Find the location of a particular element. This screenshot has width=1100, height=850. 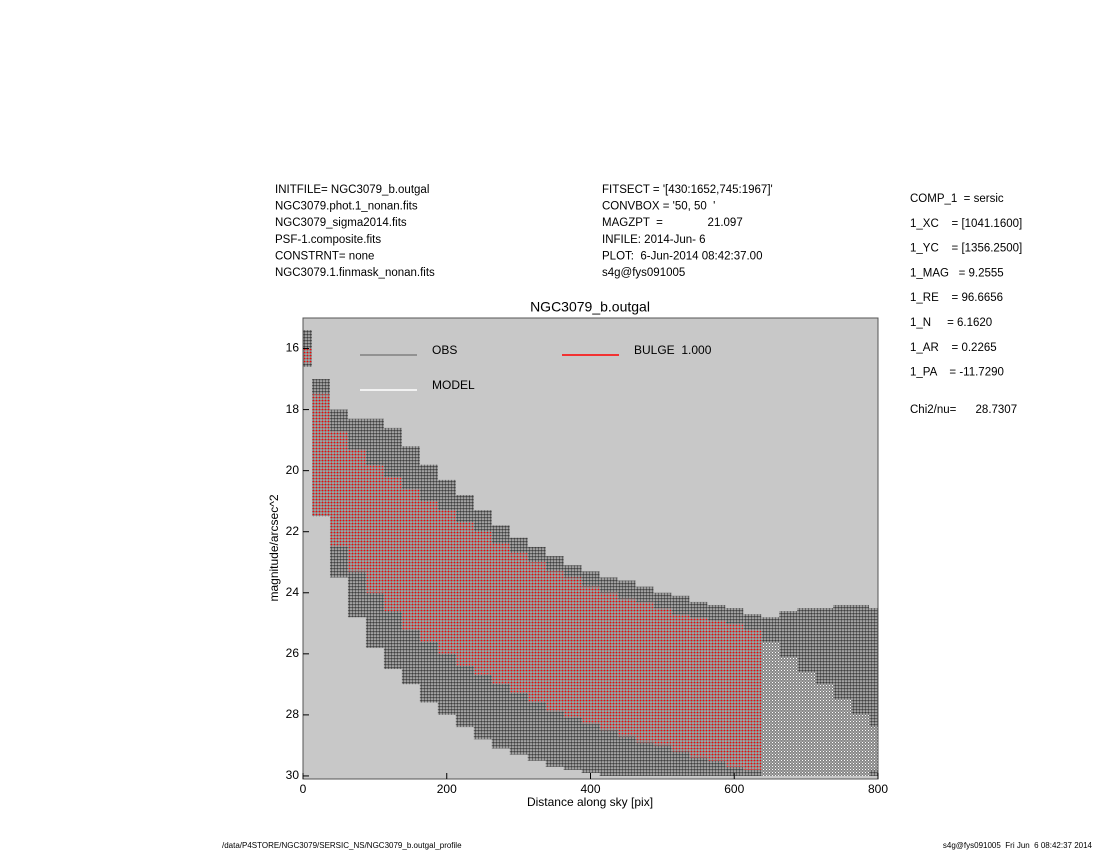

header-left-line: NGC3079_sigma2014.fits is located at coordinates (341, 223).